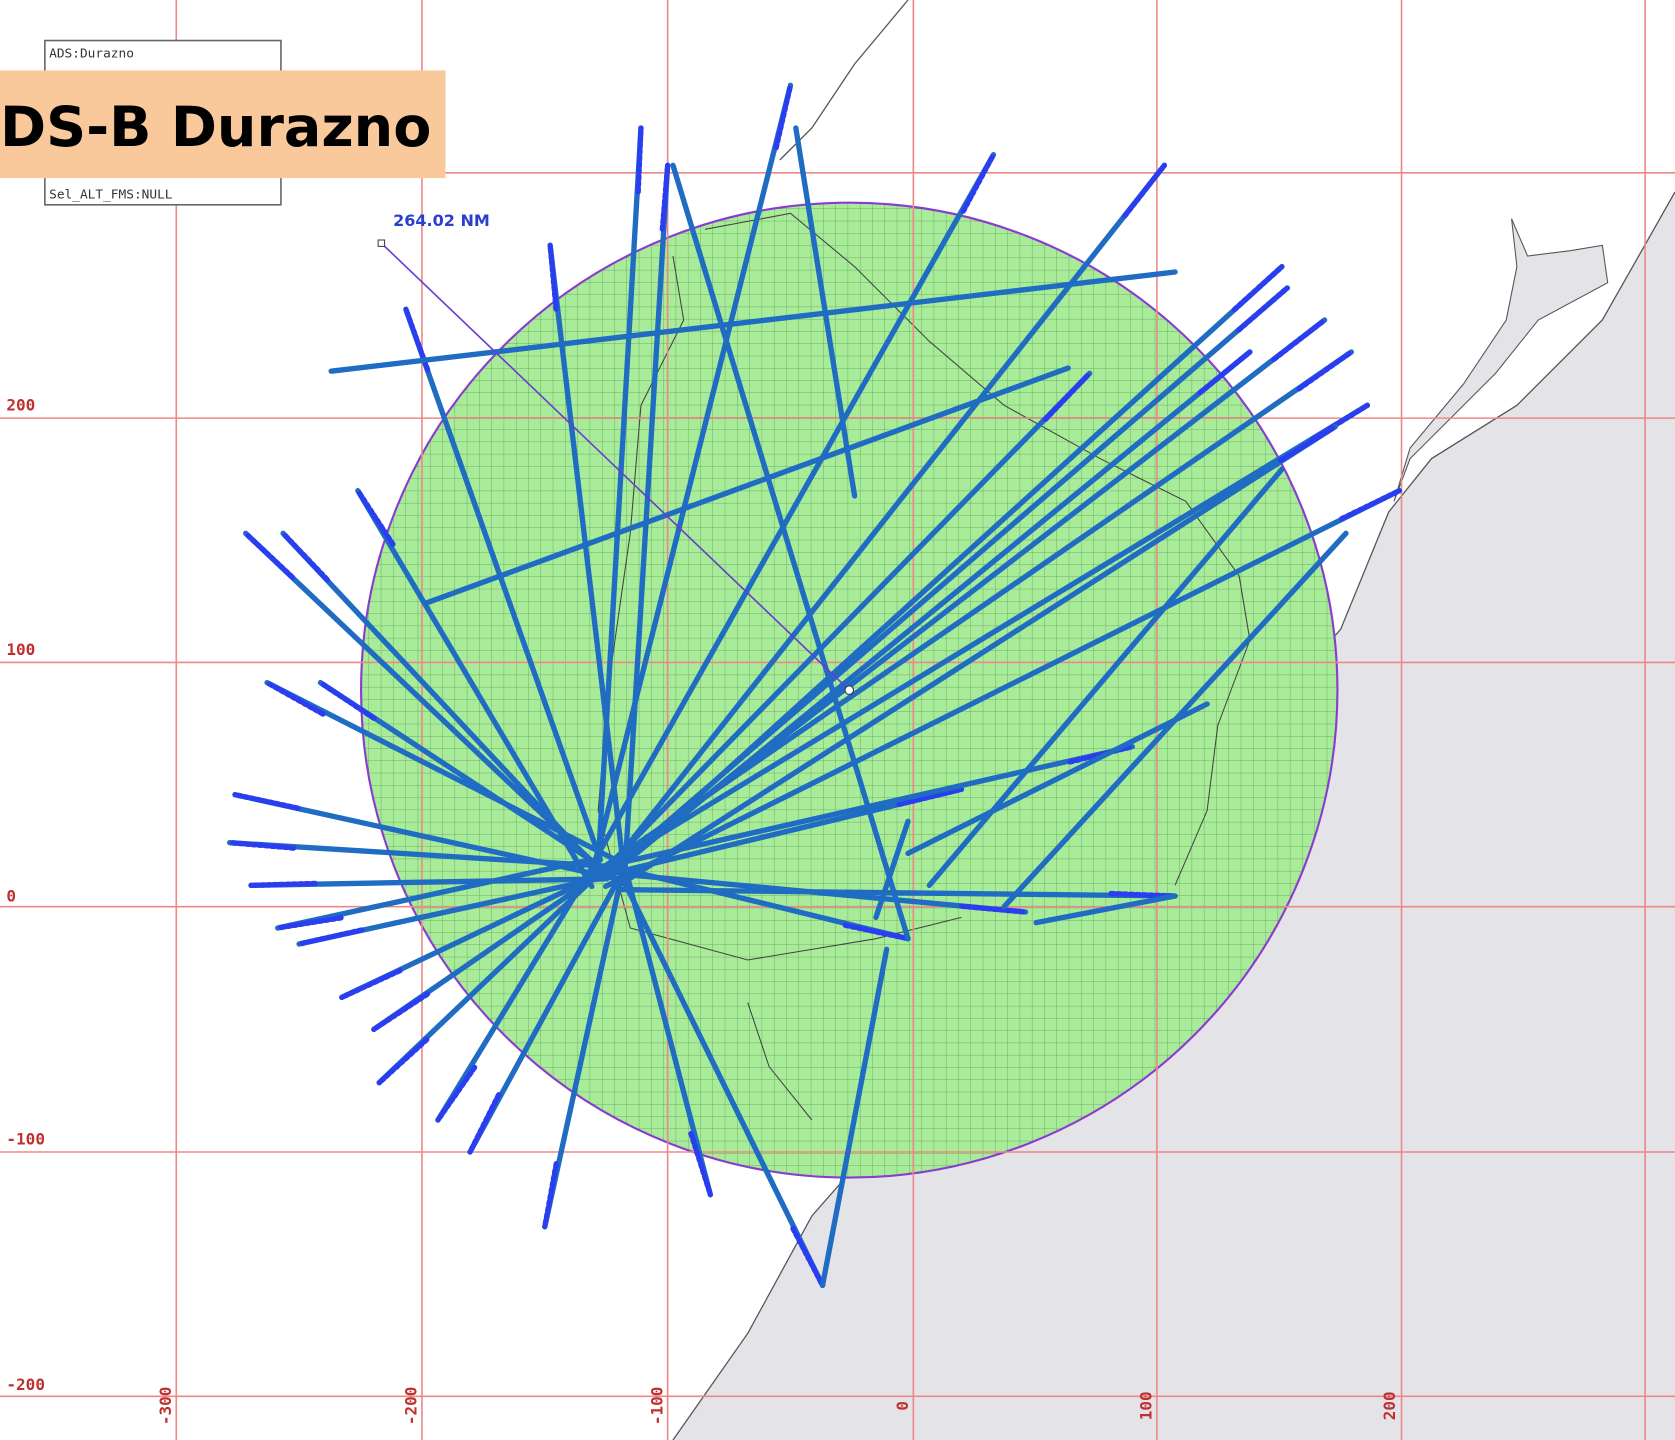 The height and width of the screenshot is (1440, 1675). I want to click on range-line, so click(615, 466).